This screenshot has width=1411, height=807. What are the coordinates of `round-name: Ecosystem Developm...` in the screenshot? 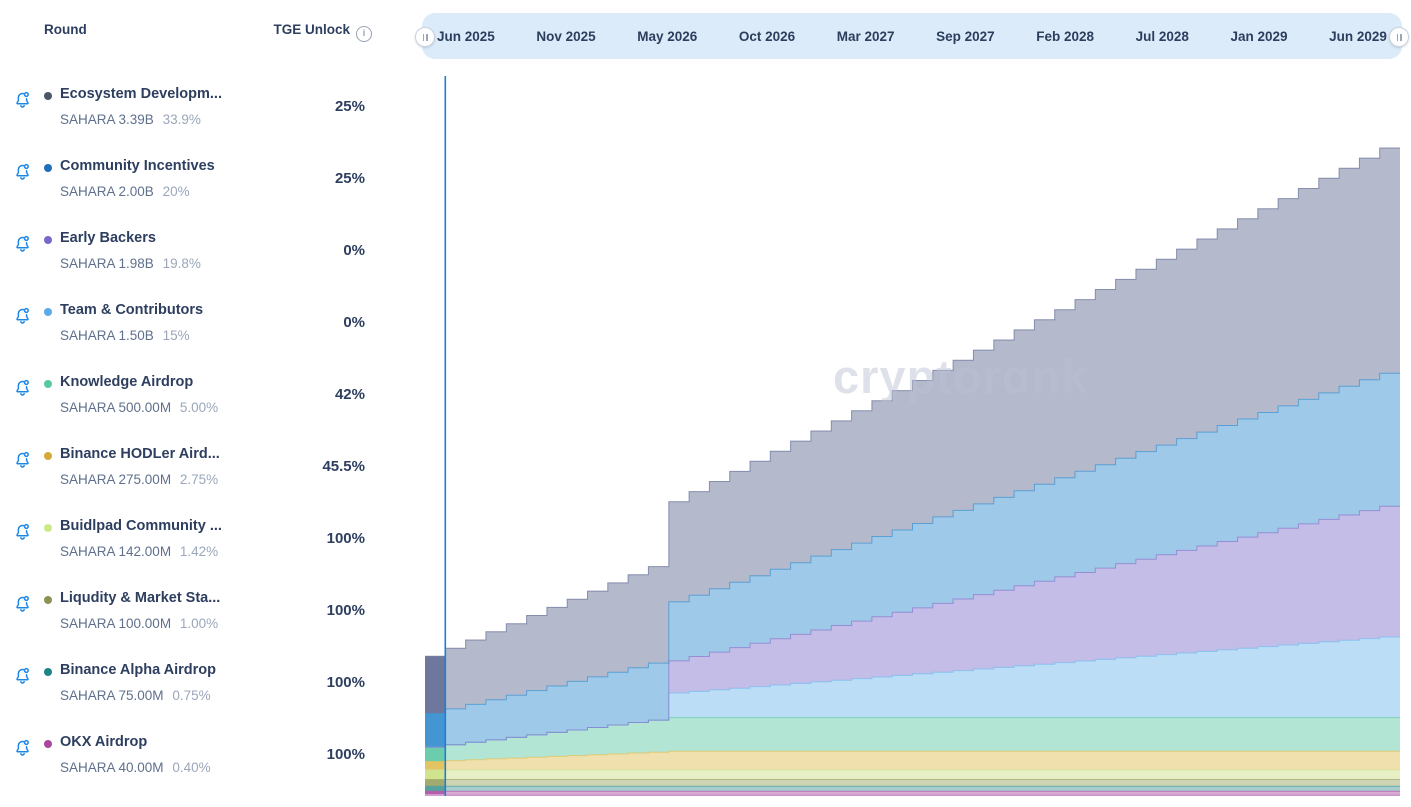 It's located at (141, 94).